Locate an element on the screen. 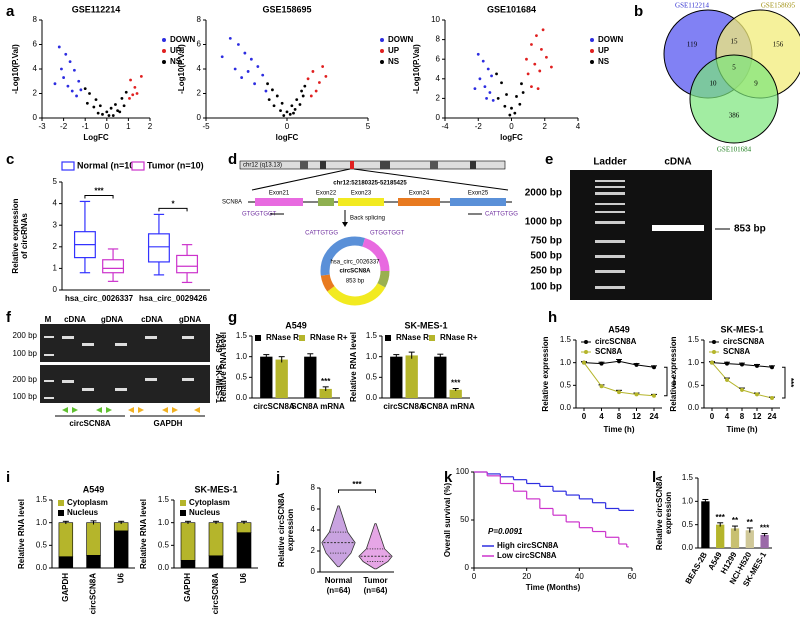  primer is located at coordinates (164, 410).